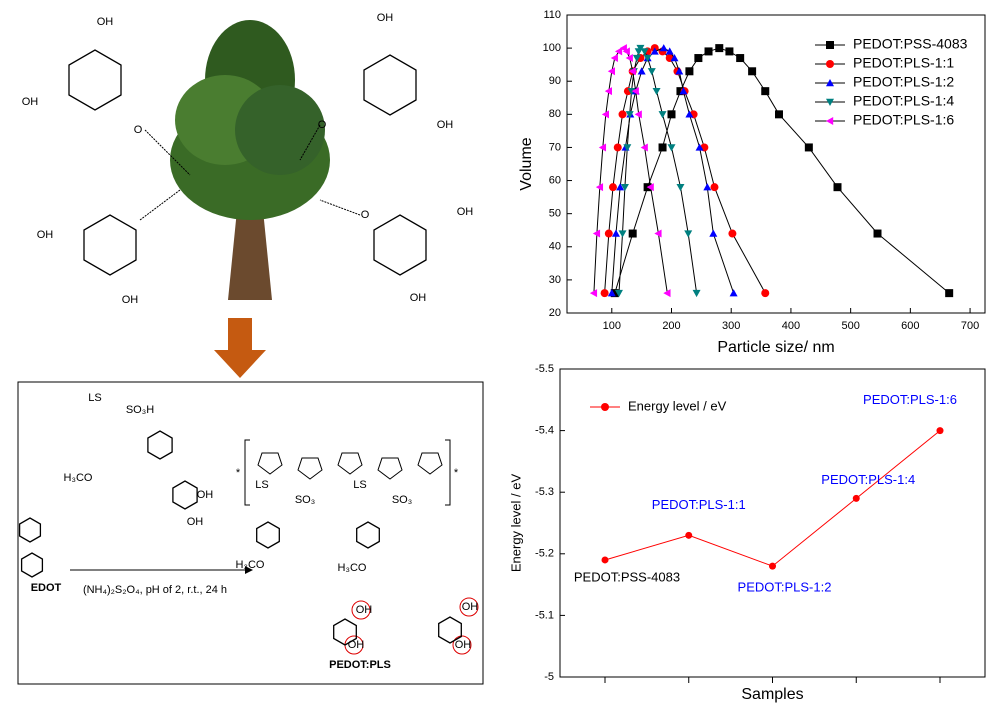 The height and width of the screenshot is (726, 1000). I want to click on legend-label: Energy level / eV, so click(677, 405).